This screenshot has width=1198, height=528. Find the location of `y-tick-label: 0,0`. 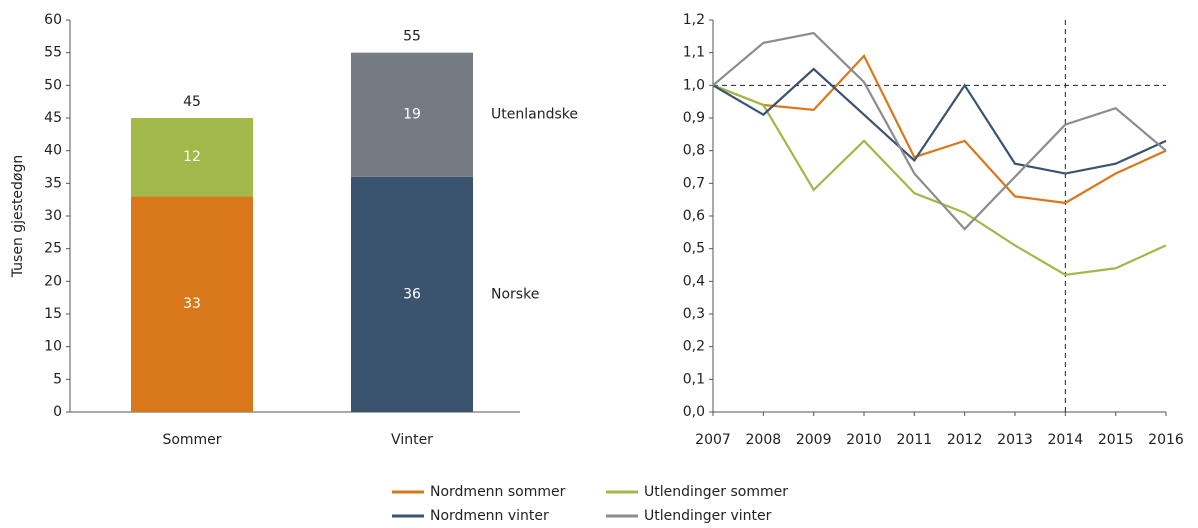

y-tick-label: 0,0 is located at coordinates (694, 412).